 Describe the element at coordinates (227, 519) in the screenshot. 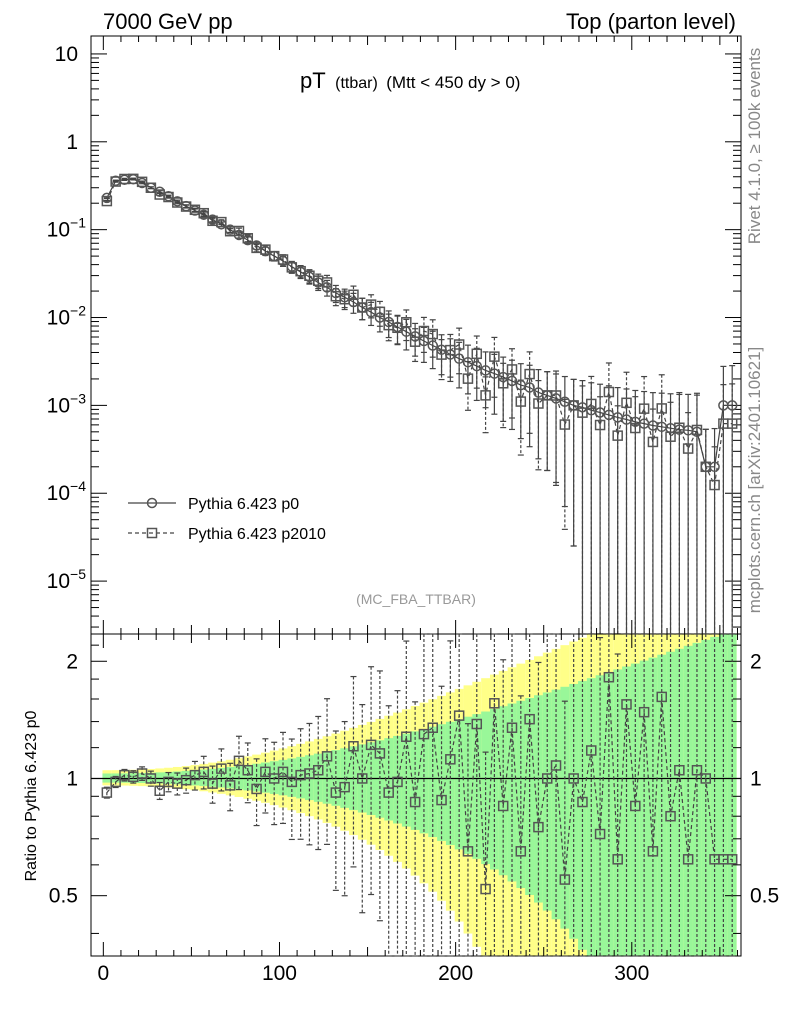

I see `legend: Pythia 6.423 p0 Pythia 6.423 p2010` at that location.